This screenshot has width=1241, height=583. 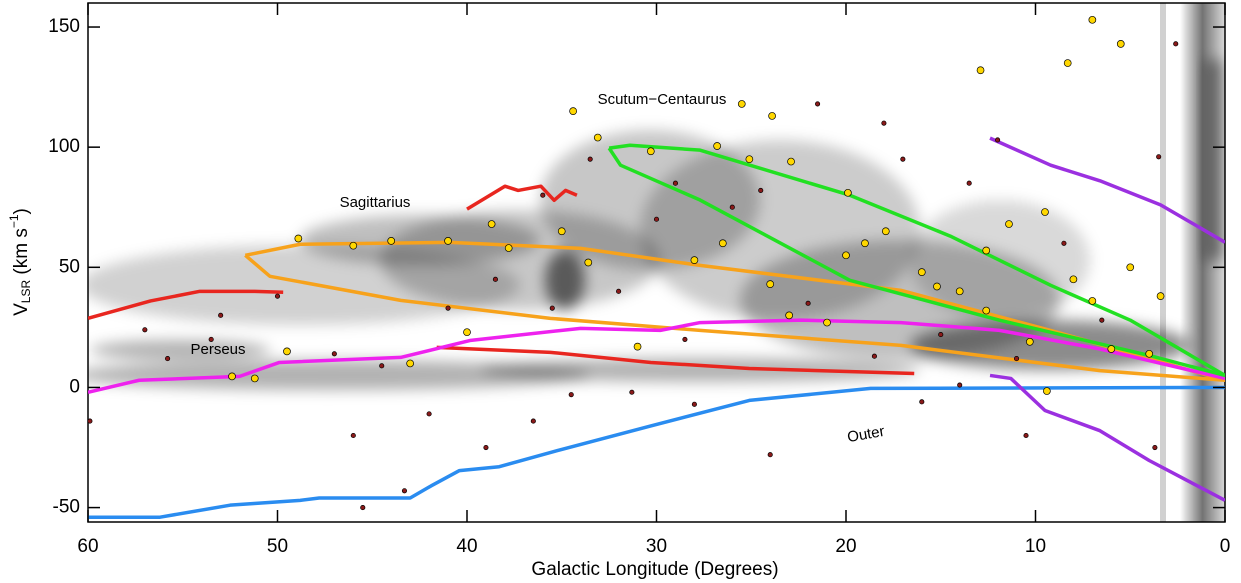 I want to click on arm-label: Perseus, so click(x=217, y=349).